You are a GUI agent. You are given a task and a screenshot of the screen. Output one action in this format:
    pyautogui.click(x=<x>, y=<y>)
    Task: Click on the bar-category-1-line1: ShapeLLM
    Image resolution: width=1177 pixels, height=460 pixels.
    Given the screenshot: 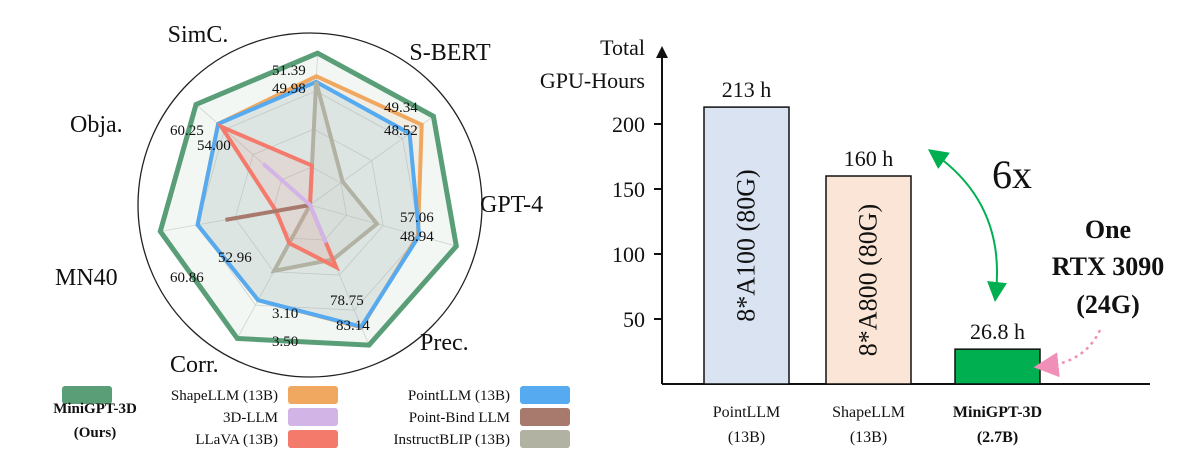 What is the action you would take?
    pyautogui.click(x=868, y=412)
    